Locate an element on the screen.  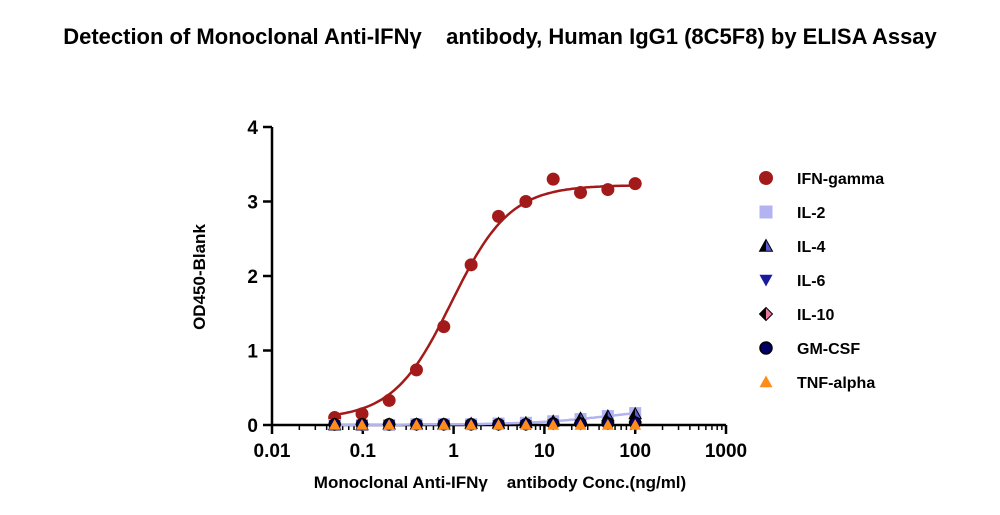
legend-label: IL-4 is located at coordinates (811, 247).